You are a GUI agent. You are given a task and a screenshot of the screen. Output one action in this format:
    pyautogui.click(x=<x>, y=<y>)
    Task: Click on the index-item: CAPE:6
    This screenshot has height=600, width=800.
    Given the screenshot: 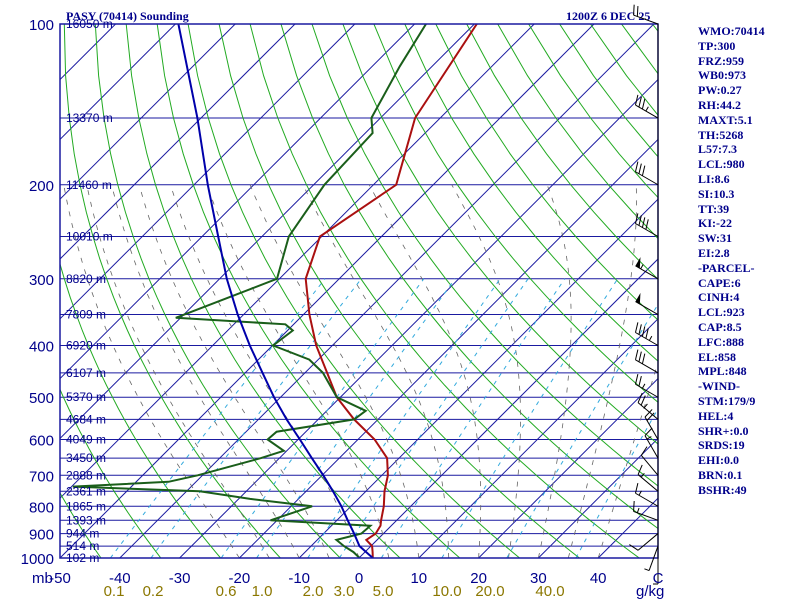 What is the action you would take?
    pyautogui.click(x=719, y=282)
    